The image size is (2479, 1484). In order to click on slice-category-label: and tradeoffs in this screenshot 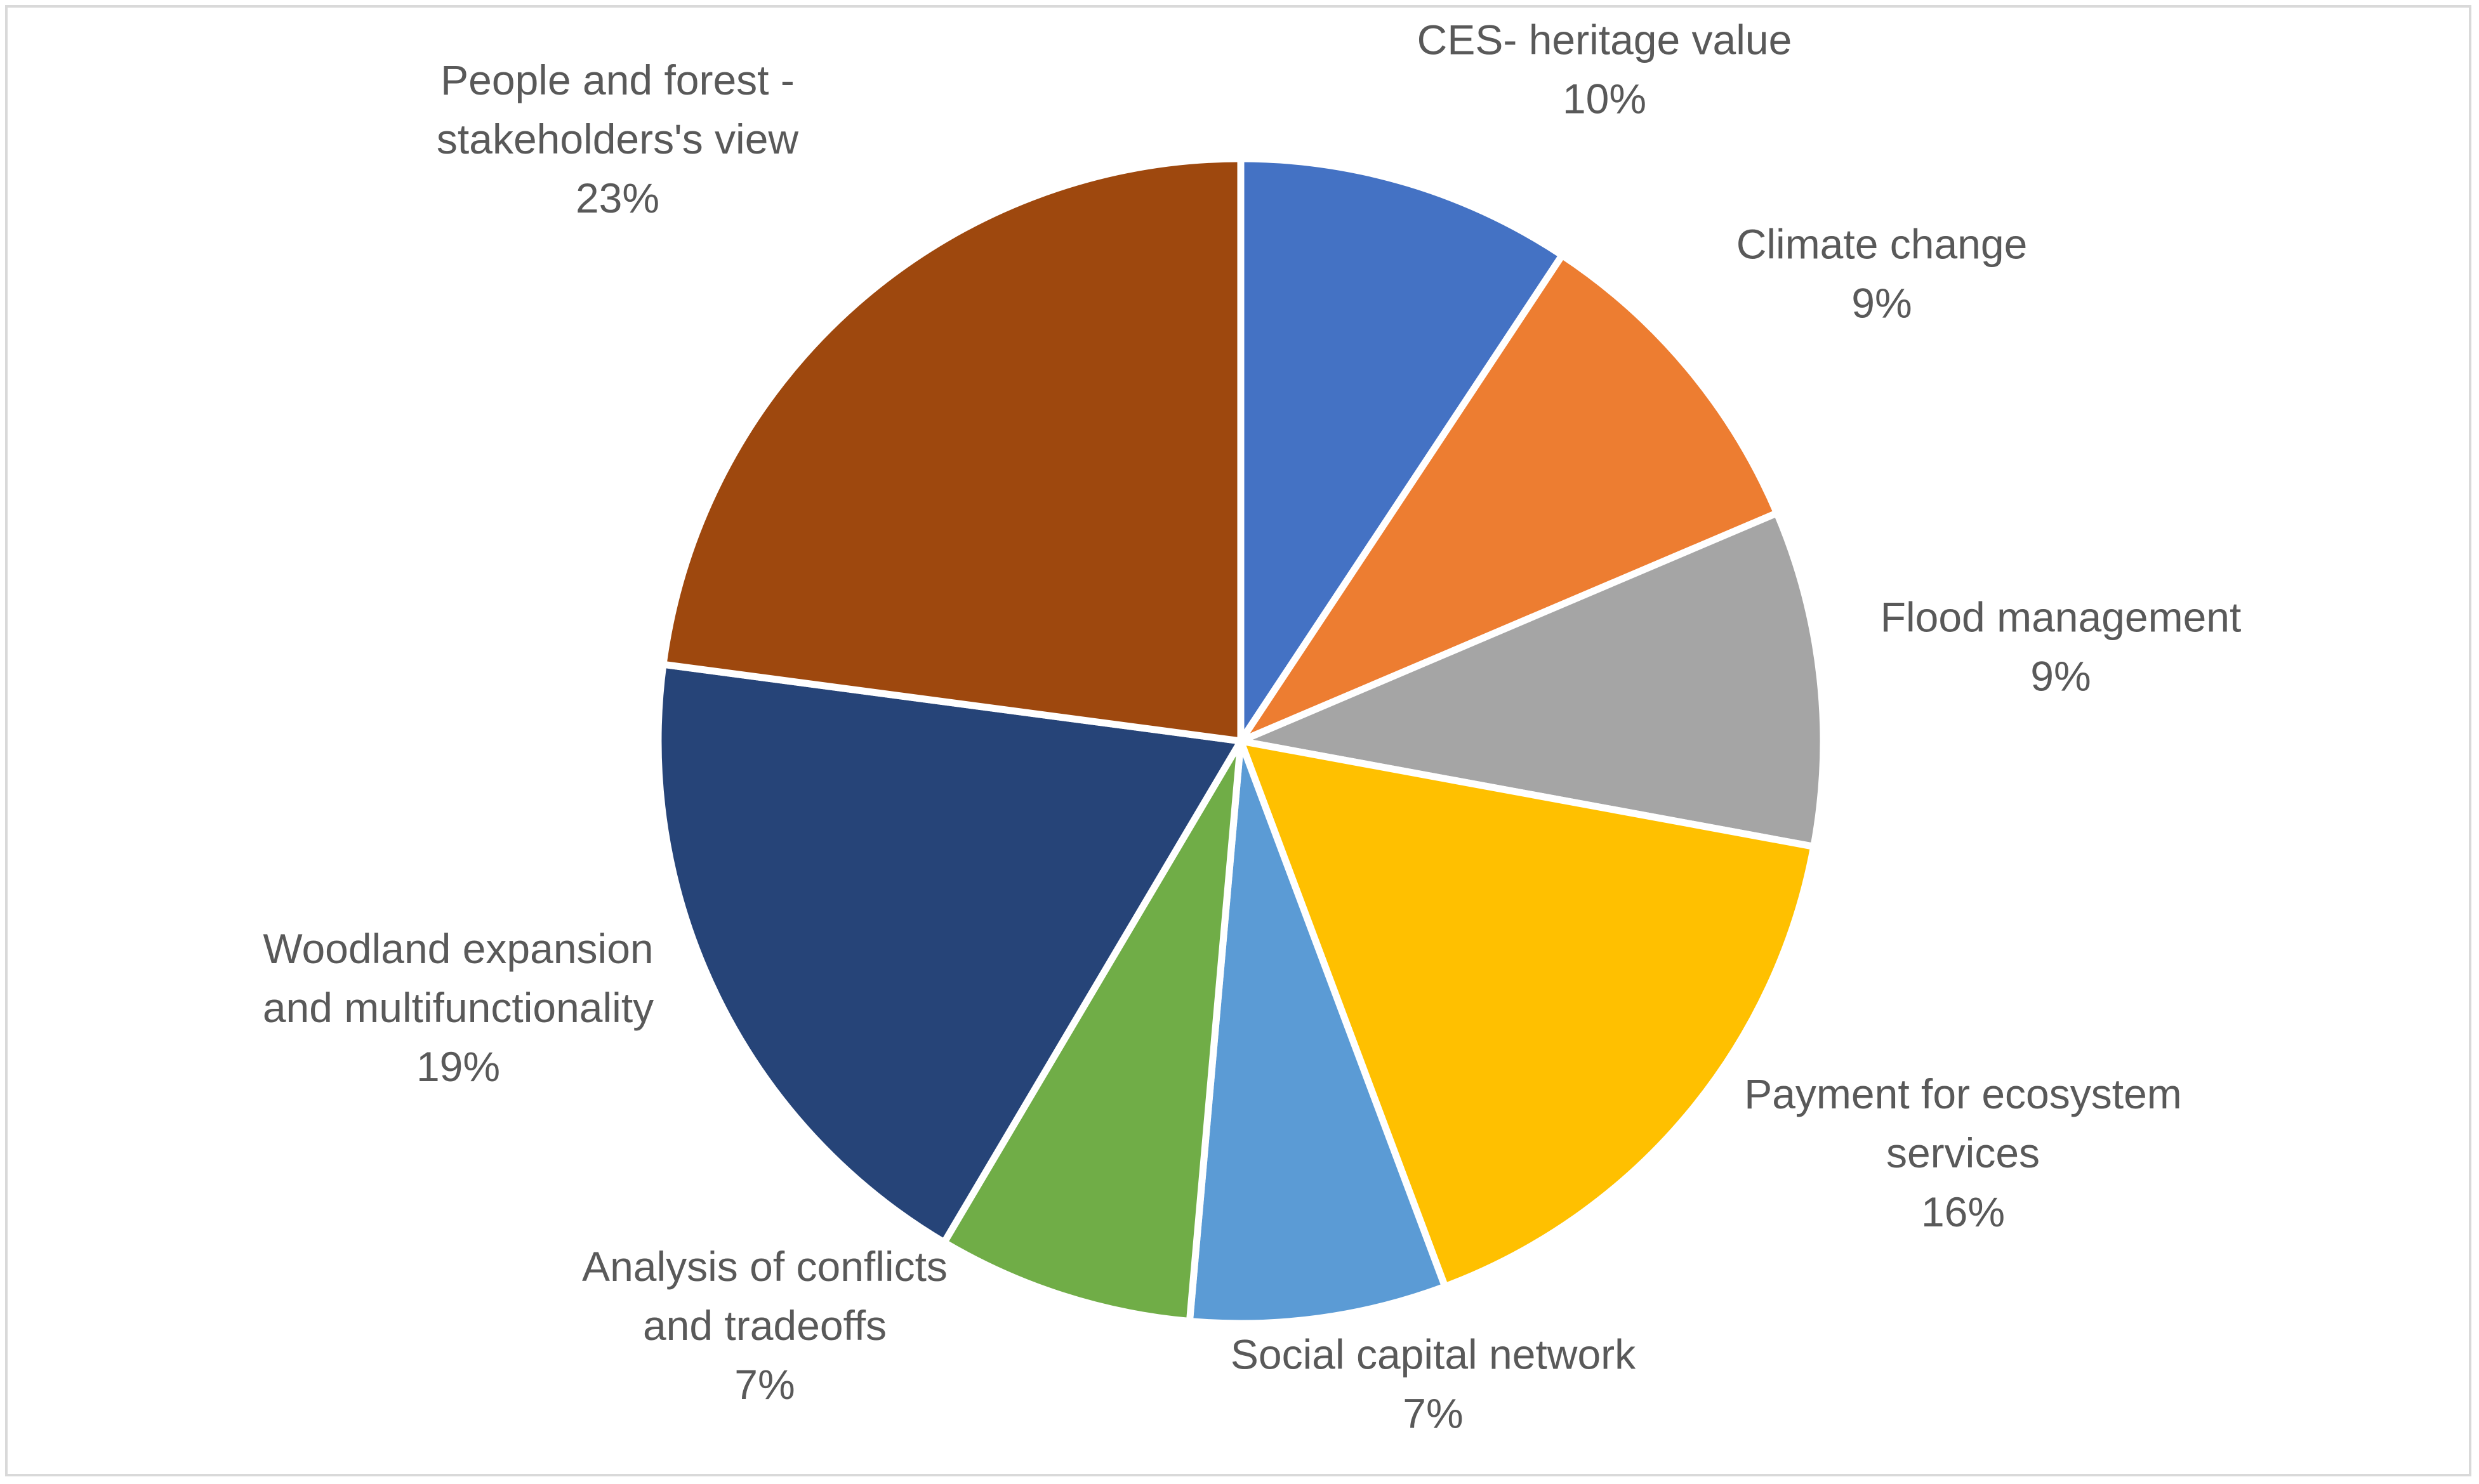, I will do `click(765, 1325)`.